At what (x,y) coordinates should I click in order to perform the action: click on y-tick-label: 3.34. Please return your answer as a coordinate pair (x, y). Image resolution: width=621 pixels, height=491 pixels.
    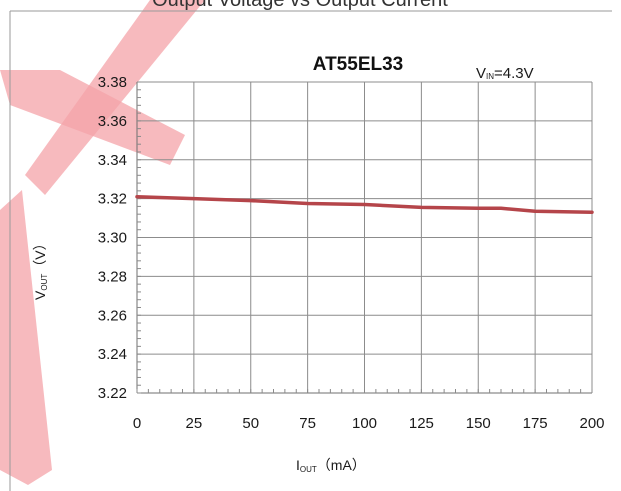
    Looking at the image, I should click on (112, 160).